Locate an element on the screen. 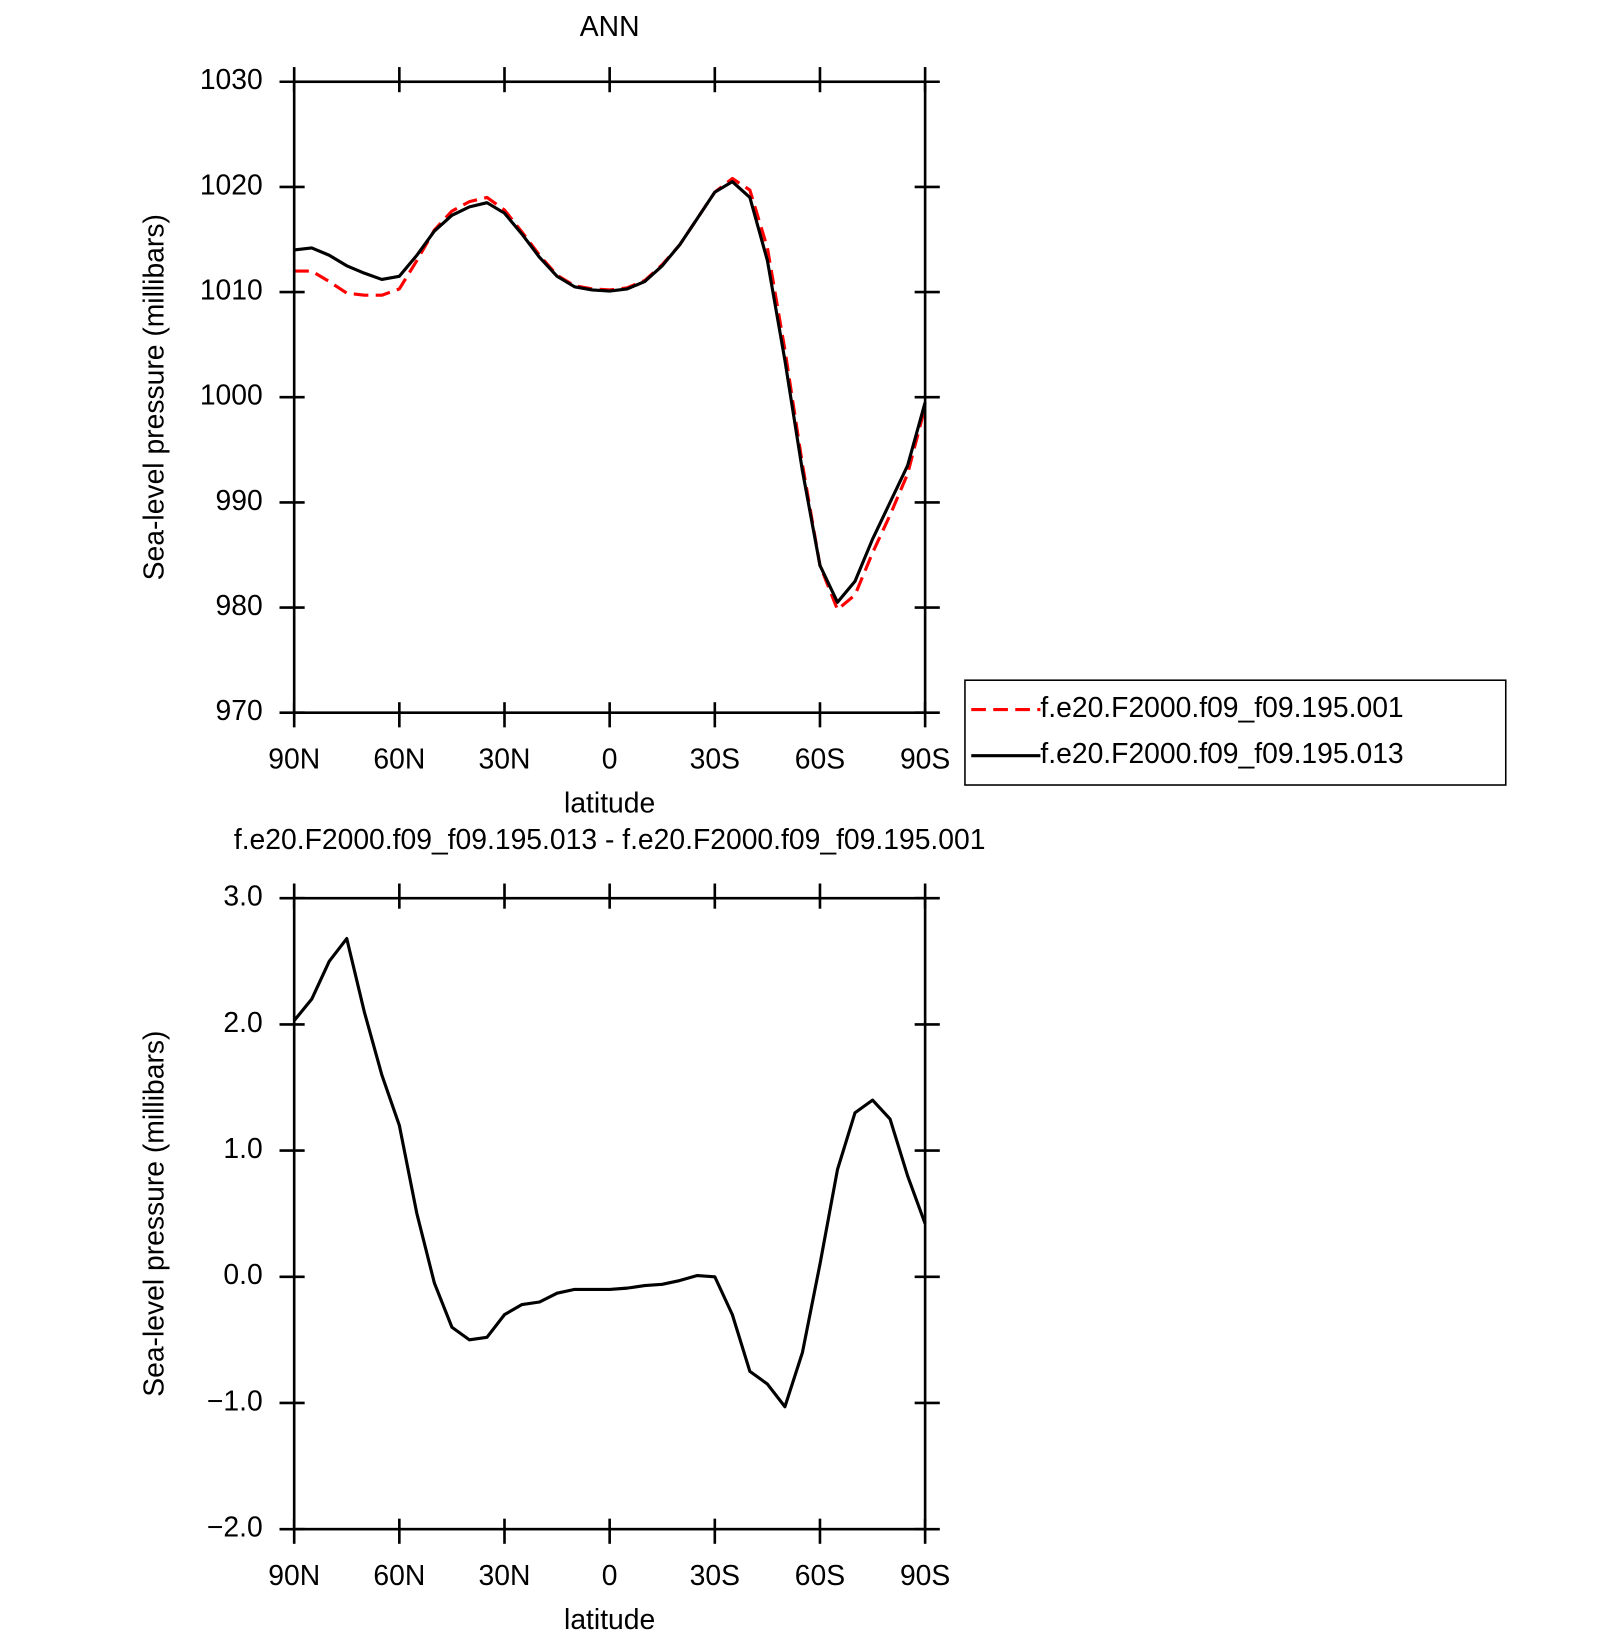 The height and width of the screenshot is (1635, 1605). y-tick-label: 1030 is located at coordinates (231, 79).